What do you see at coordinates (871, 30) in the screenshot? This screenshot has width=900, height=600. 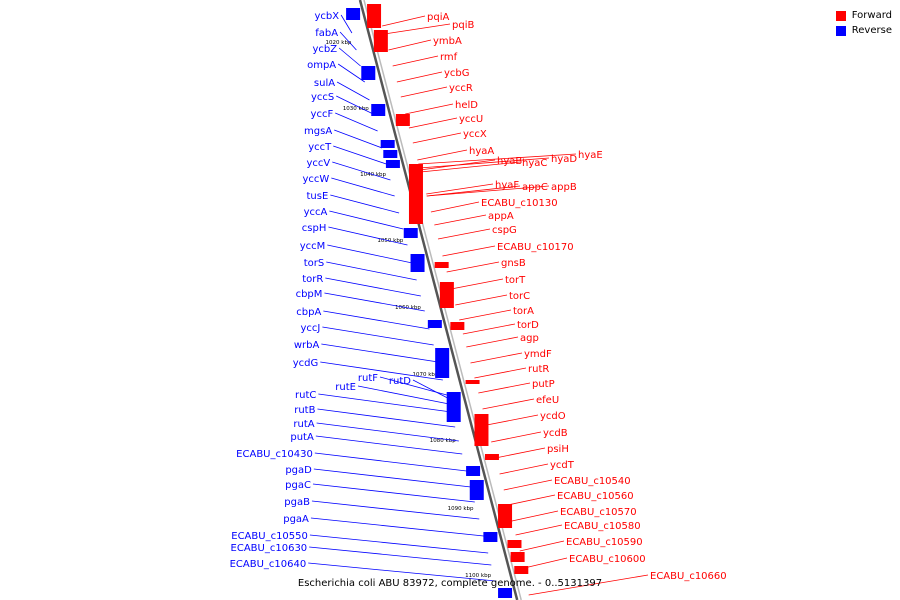 I see `legend-label-reverse: Reverse` at bounding box center [871, 30].